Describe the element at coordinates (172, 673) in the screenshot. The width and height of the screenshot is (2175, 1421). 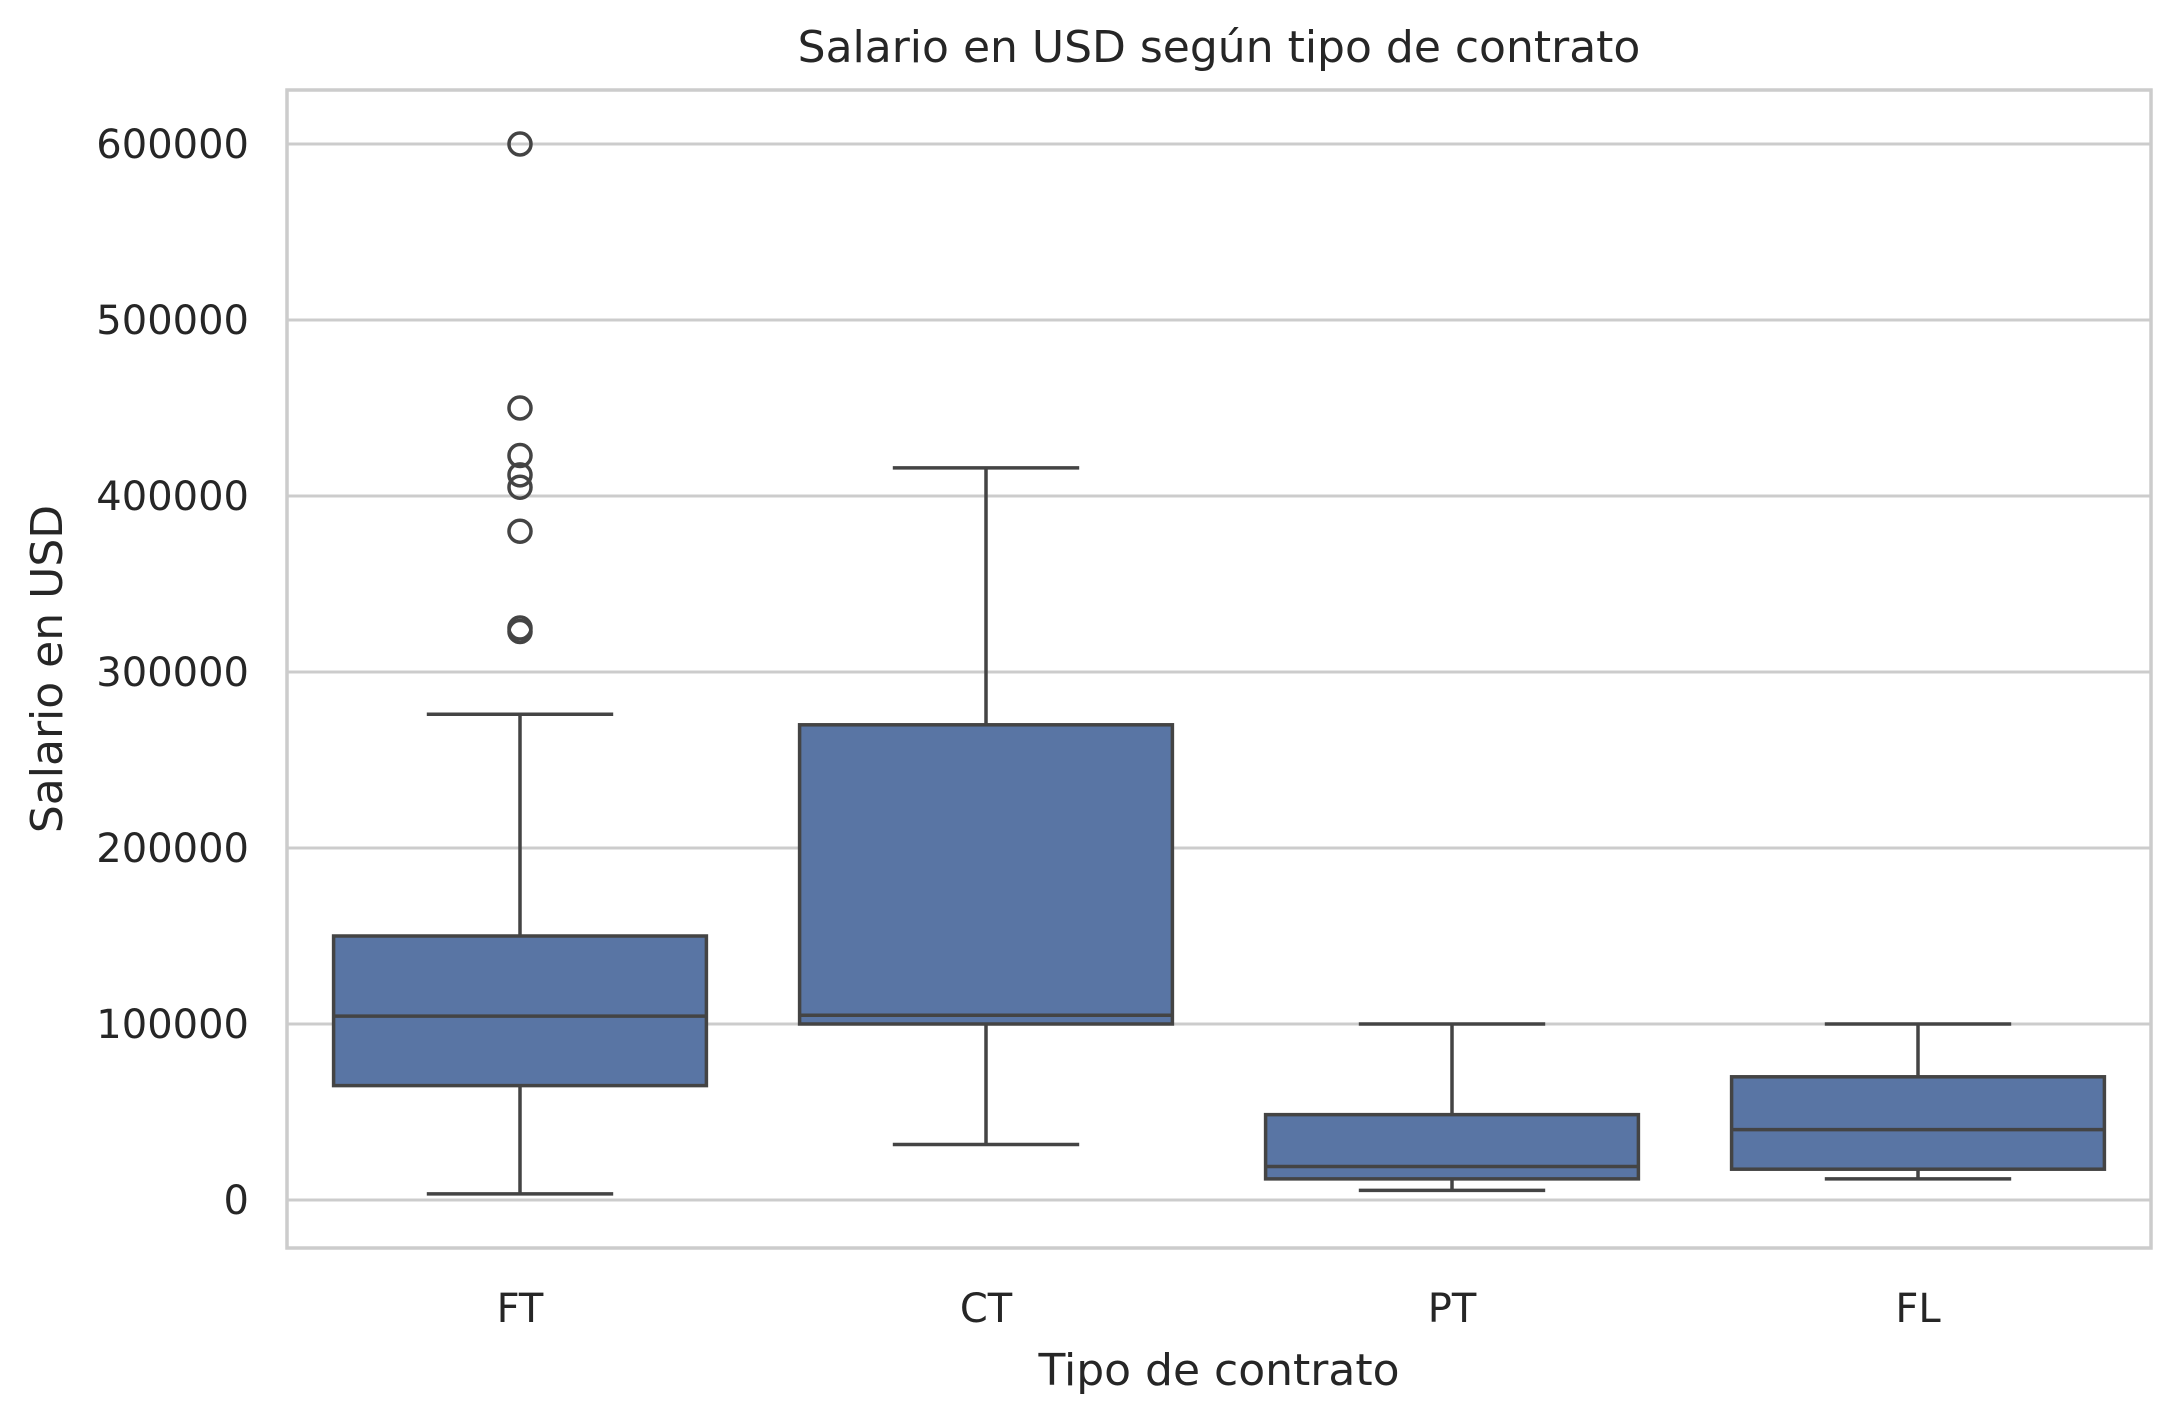
I see `y-tick-label: 300000` at that location.